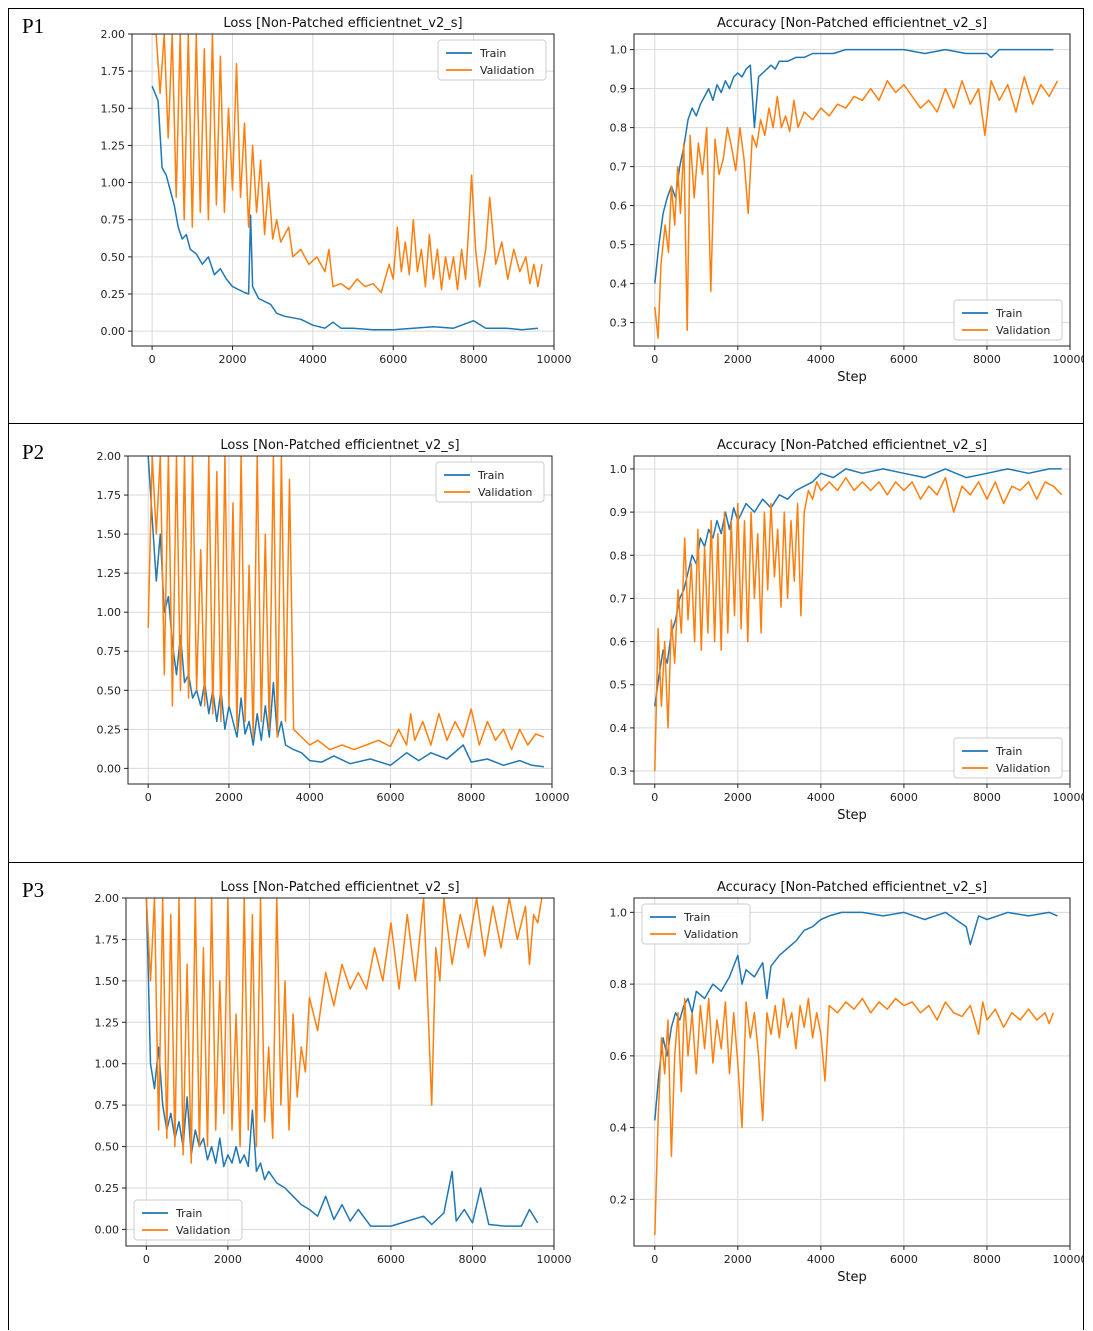 Image resolution: width=1093 pixels, height=1331 pixels. Describe the element at coordinates (619, 89) in the screenshot. I see `y-tick-label: 0.9` at that location.